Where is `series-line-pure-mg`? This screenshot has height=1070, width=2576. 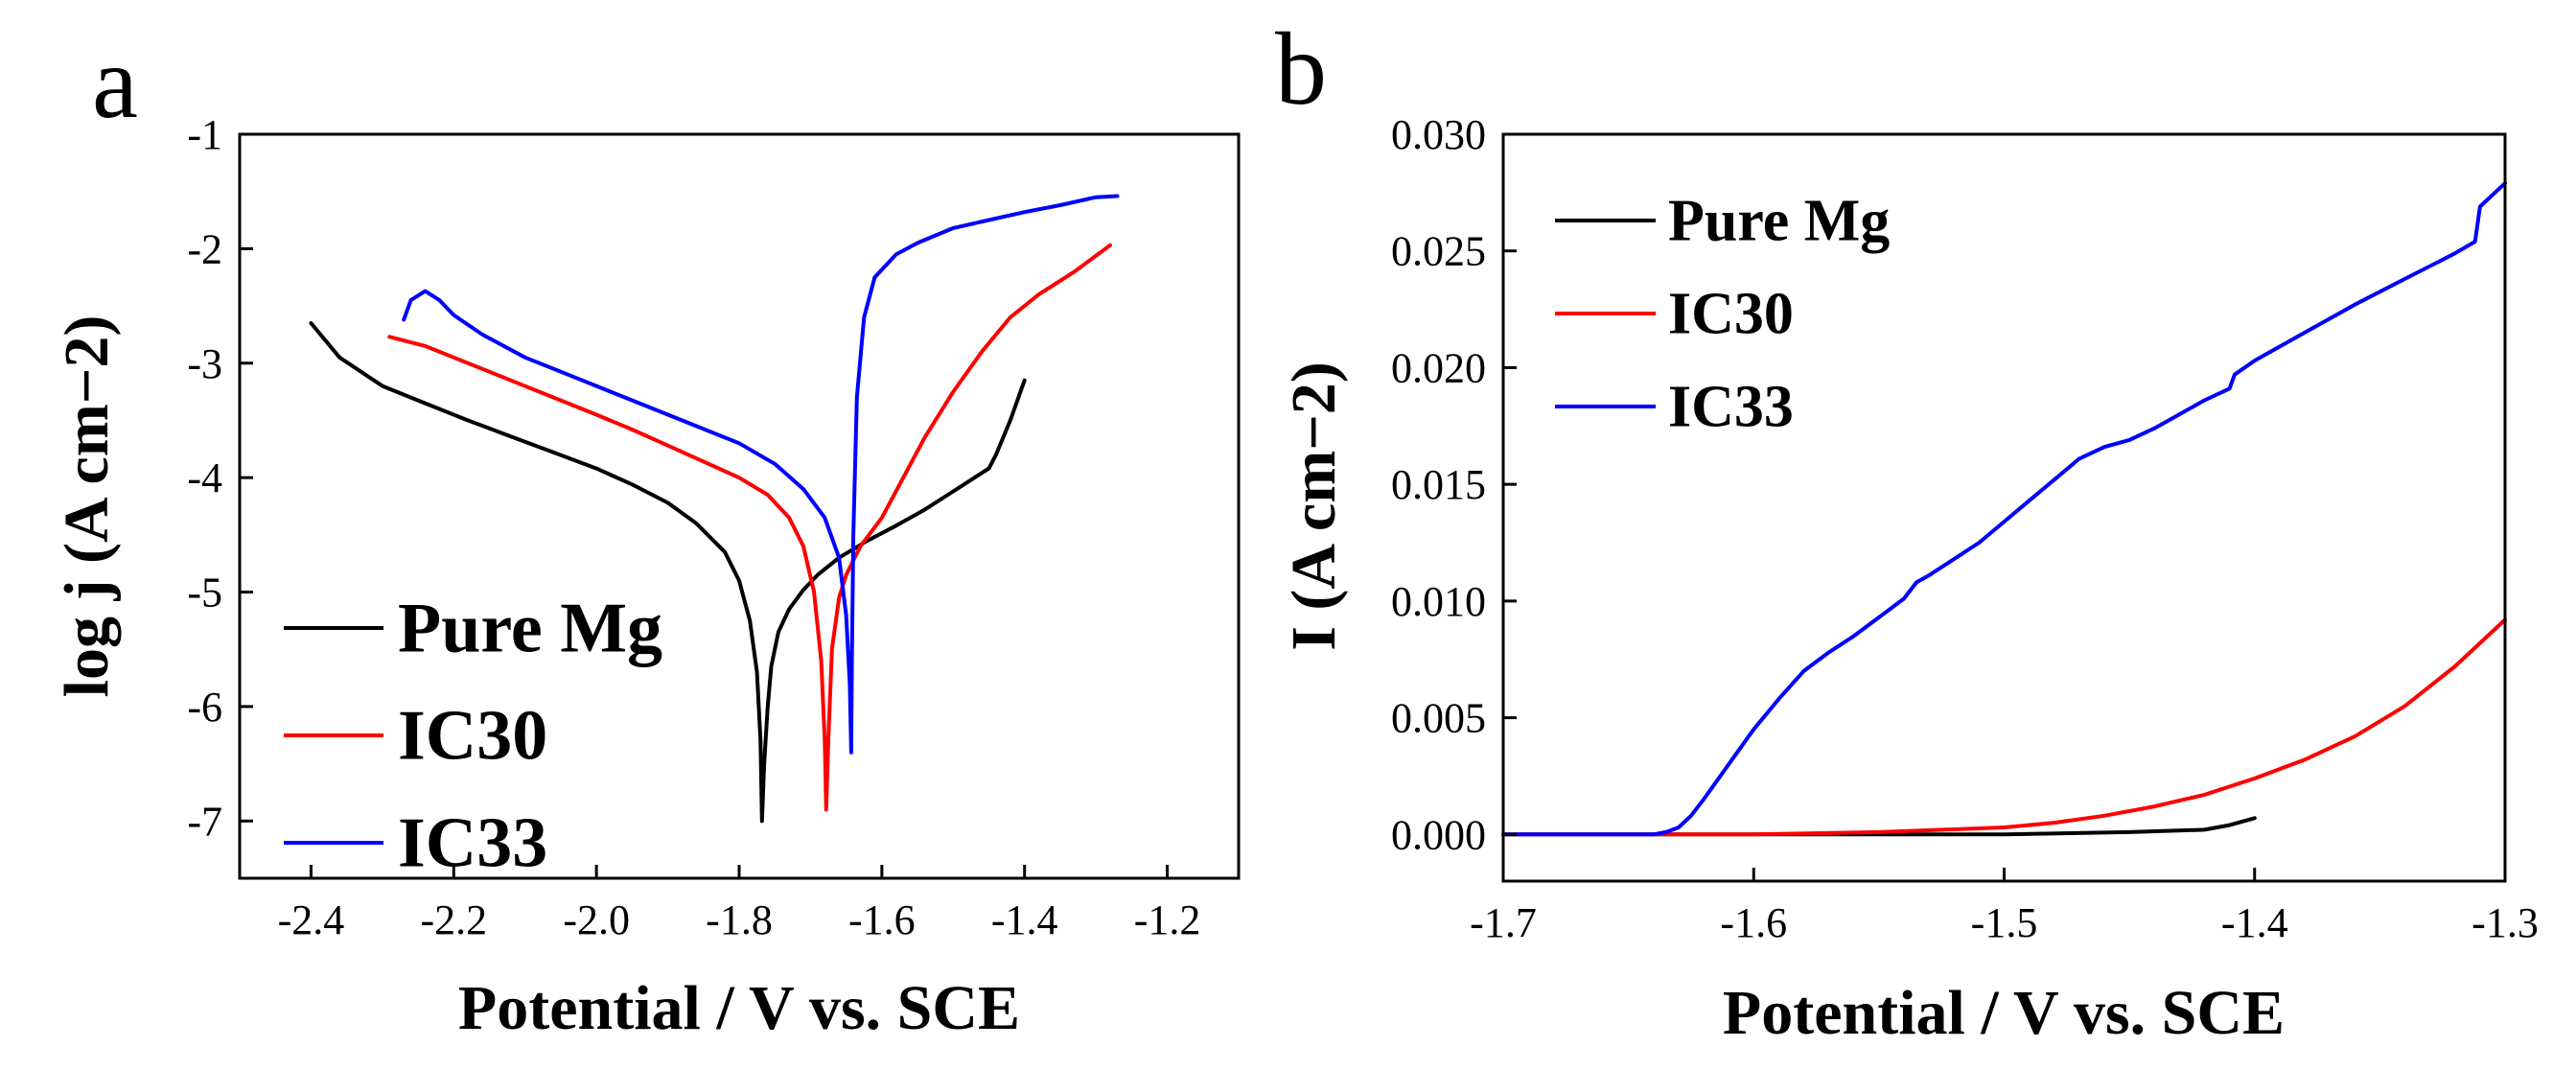 series-line-pure-mg is located at coordinates (668, 572).